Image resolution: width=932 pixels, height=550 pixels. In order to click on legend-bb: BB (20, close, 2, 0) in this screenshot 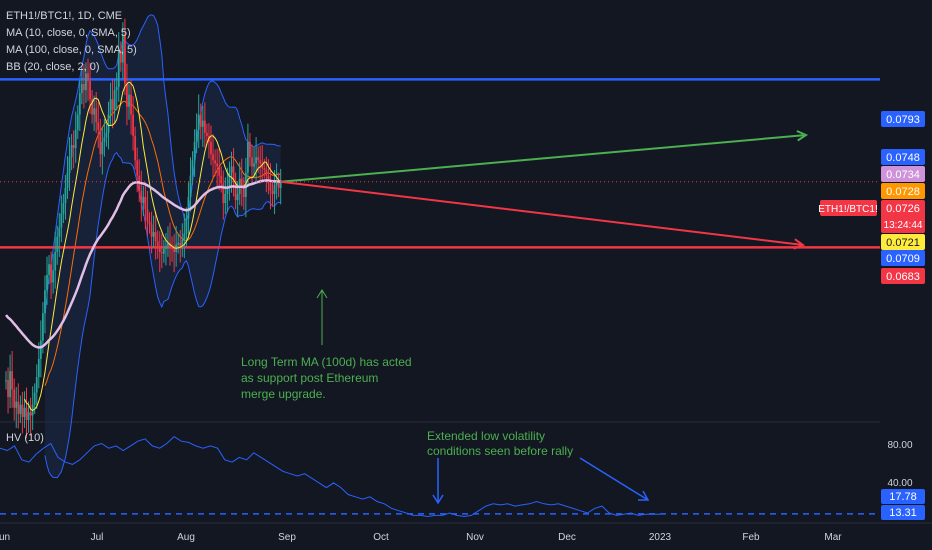, I will do `click(53, 67)`.